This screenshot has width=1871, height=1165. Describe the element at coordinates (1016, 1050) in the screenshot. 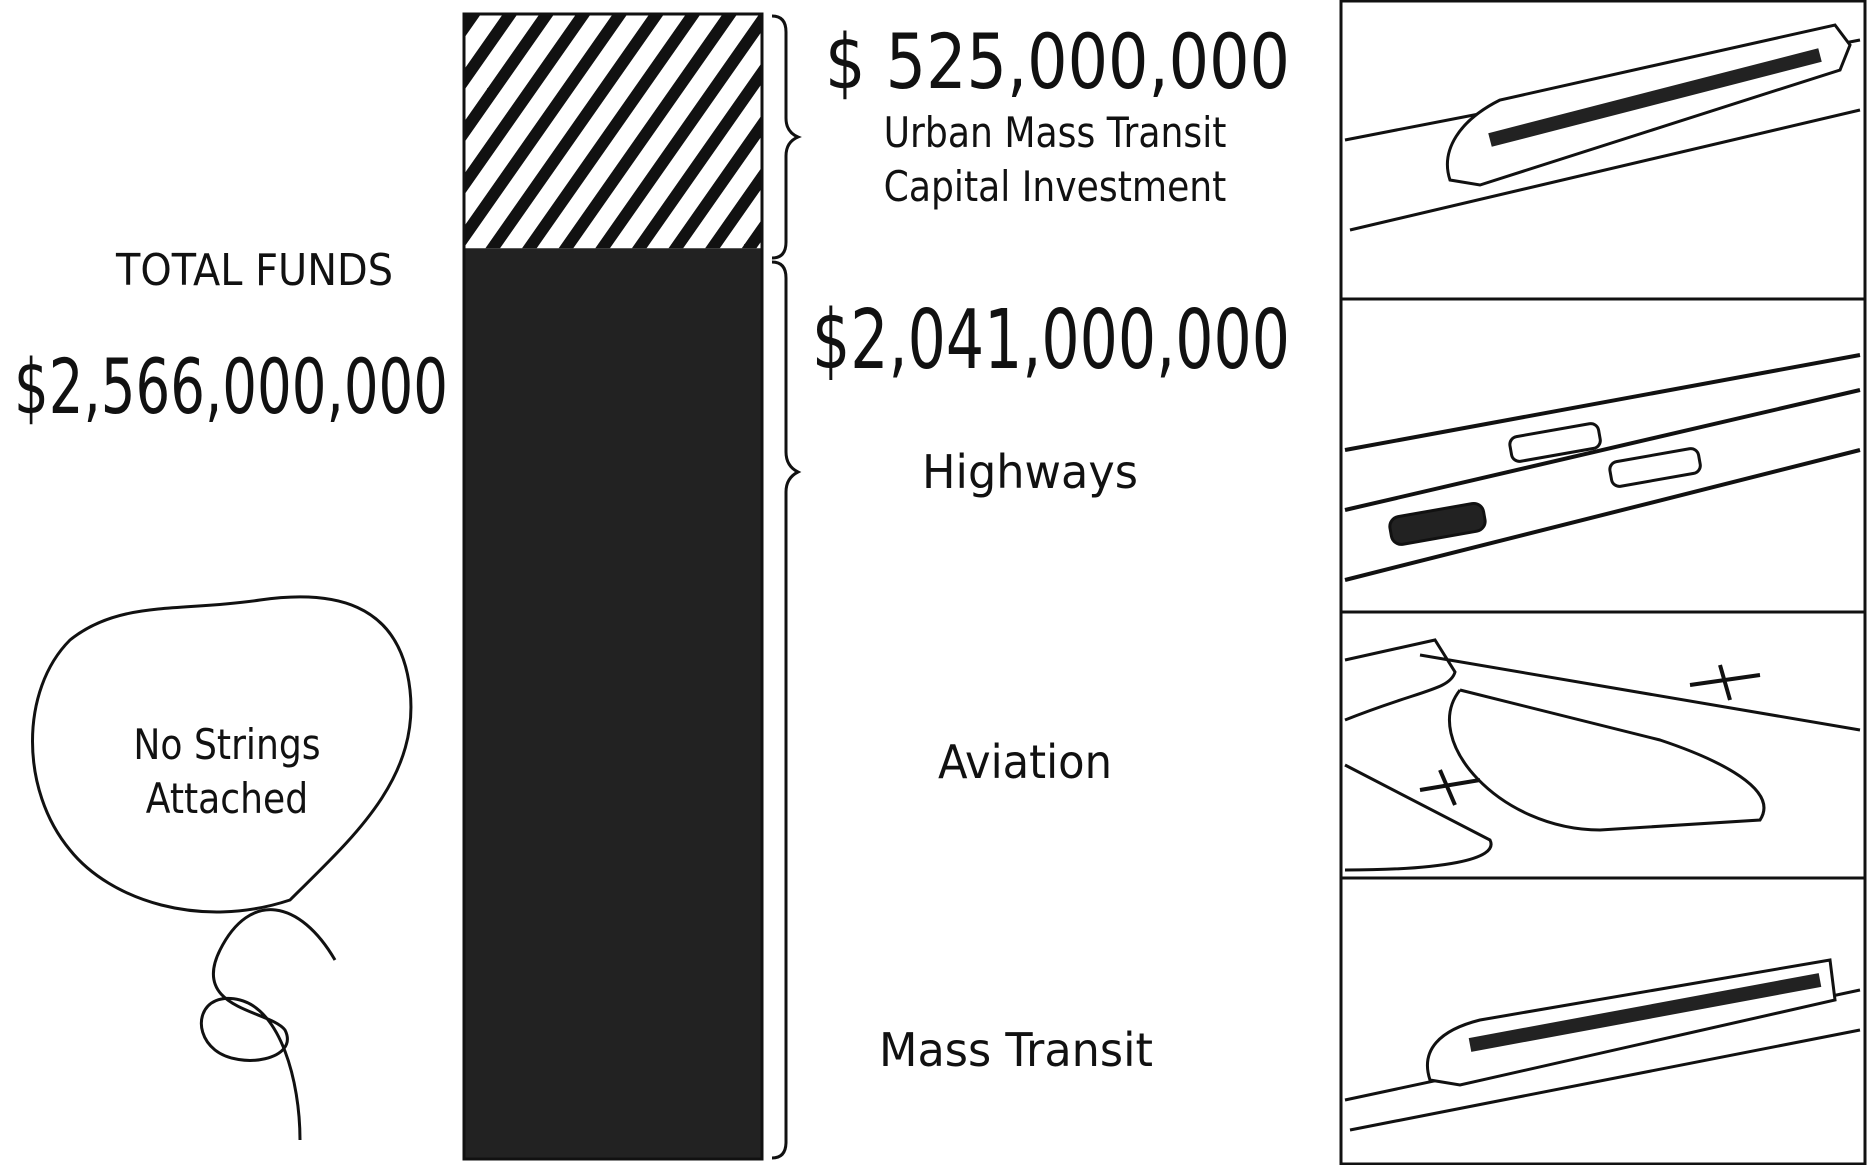

I see `use-label: Mass Transit` at that location.